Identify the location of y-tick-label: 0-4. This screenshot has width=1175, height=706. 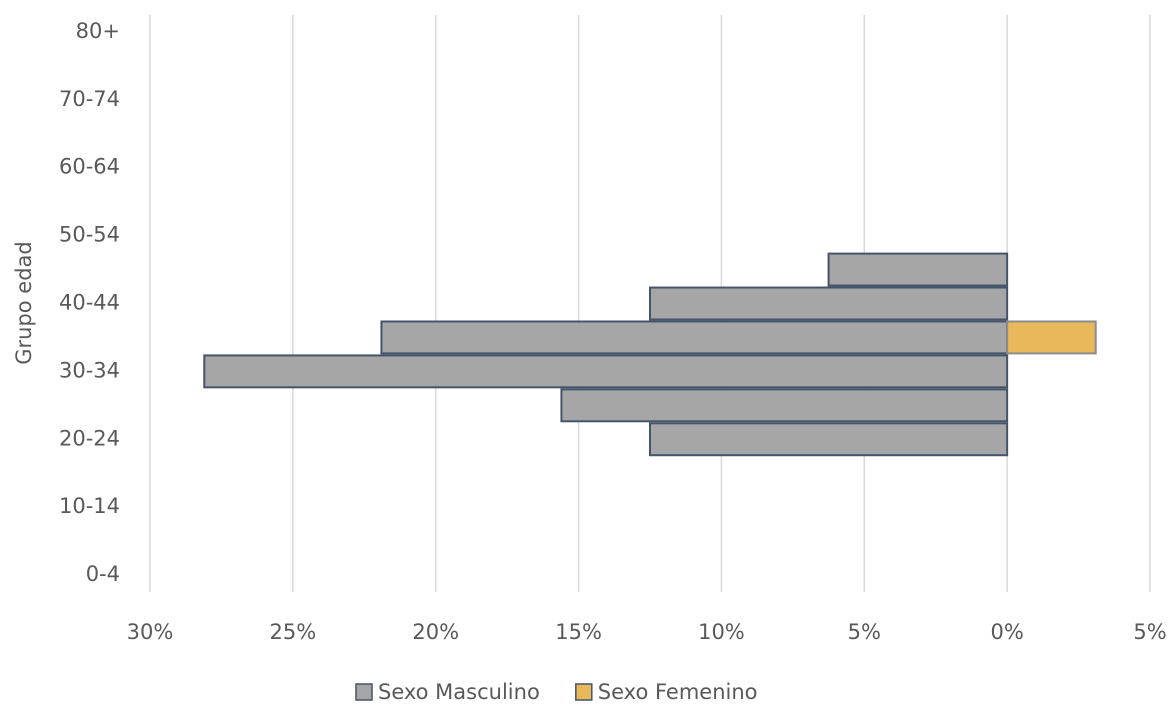
(103, 574).